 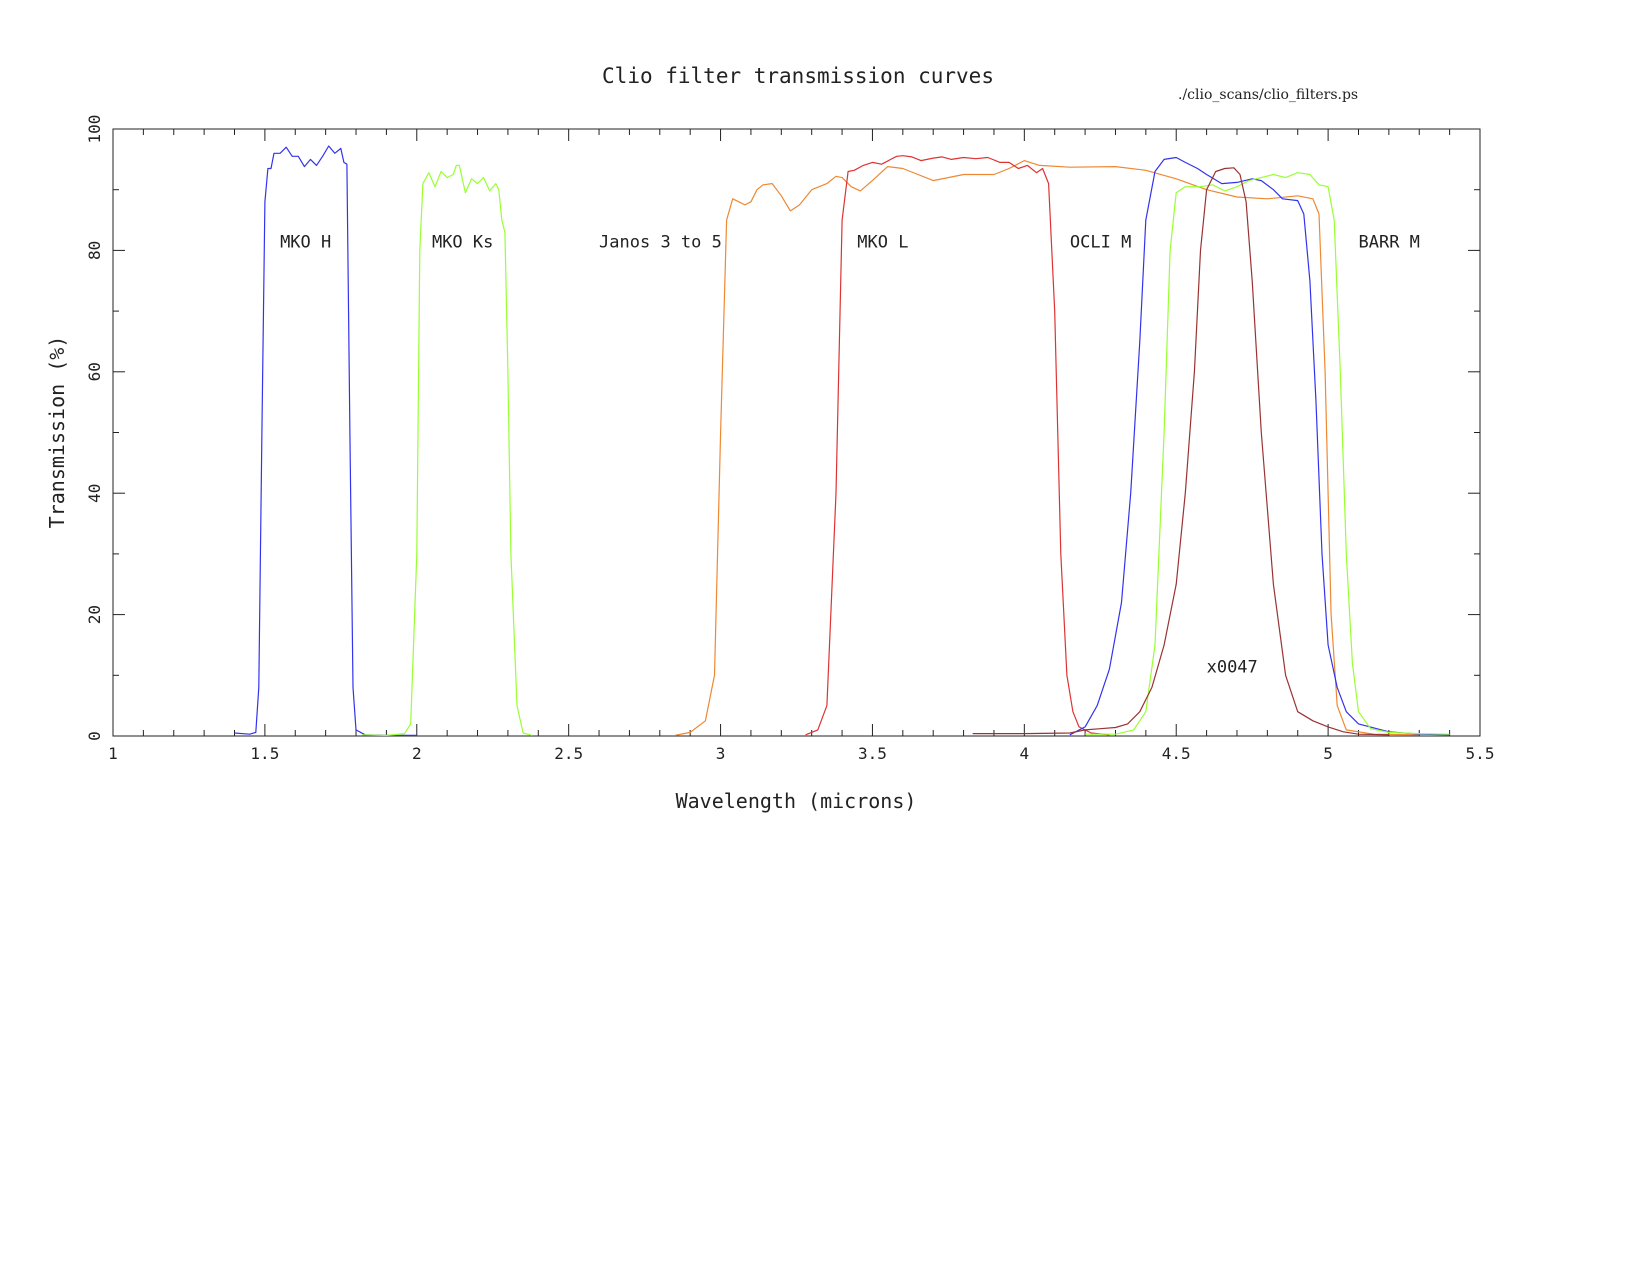 What do you see at coordinates (660, 242) in the screenshot?
I see `filter-label: Janos 3 to 5` at bounding box center [660, 242].